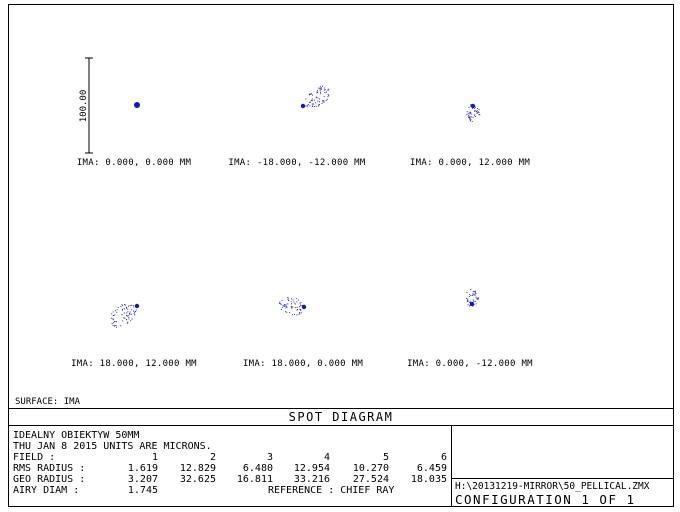 The image size is (680, 512). Describe the element at coordinates (428, 479) in the screenshot. I see `geo-value: 18.035` at that location.